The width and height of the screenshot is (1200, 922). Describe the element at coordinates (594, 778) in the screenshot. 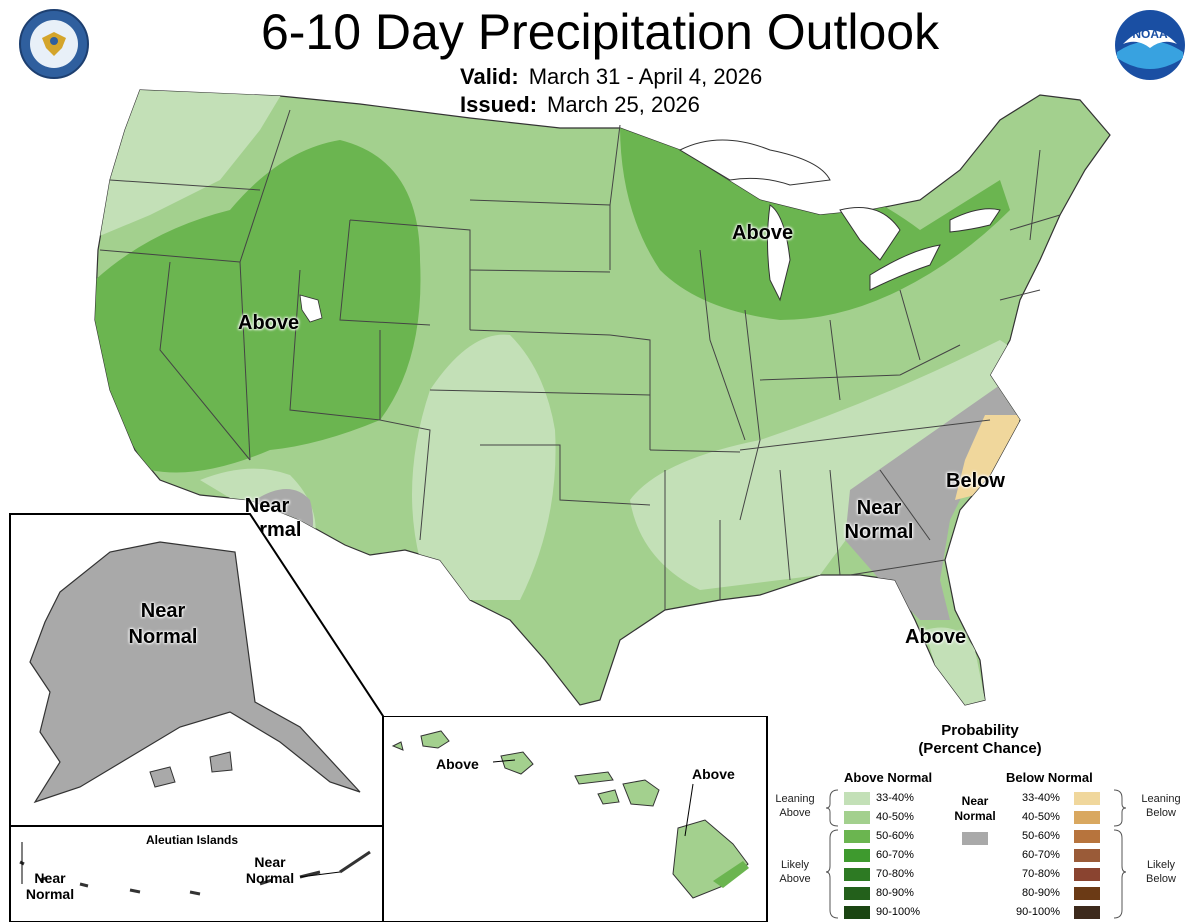

I see `molokai` at that location.